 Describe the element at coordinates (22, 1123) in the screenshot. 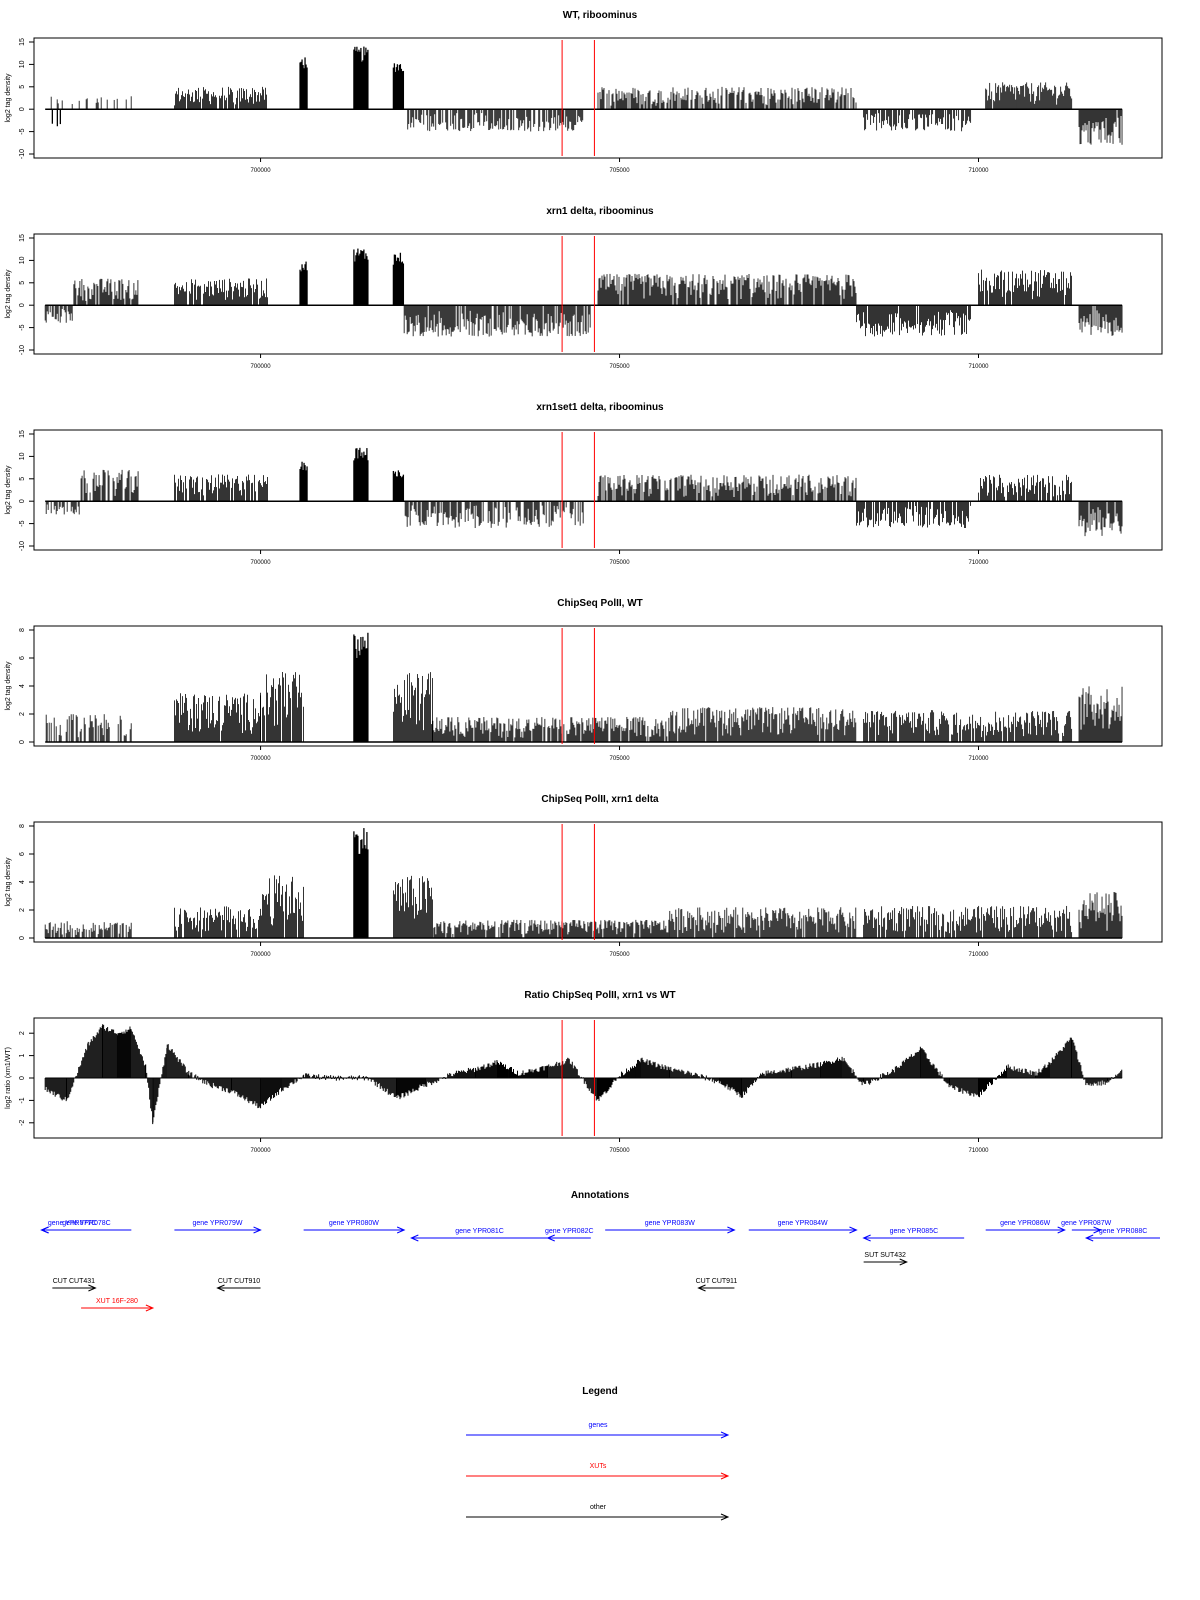

I see `y-tick-label: -2` at that location.